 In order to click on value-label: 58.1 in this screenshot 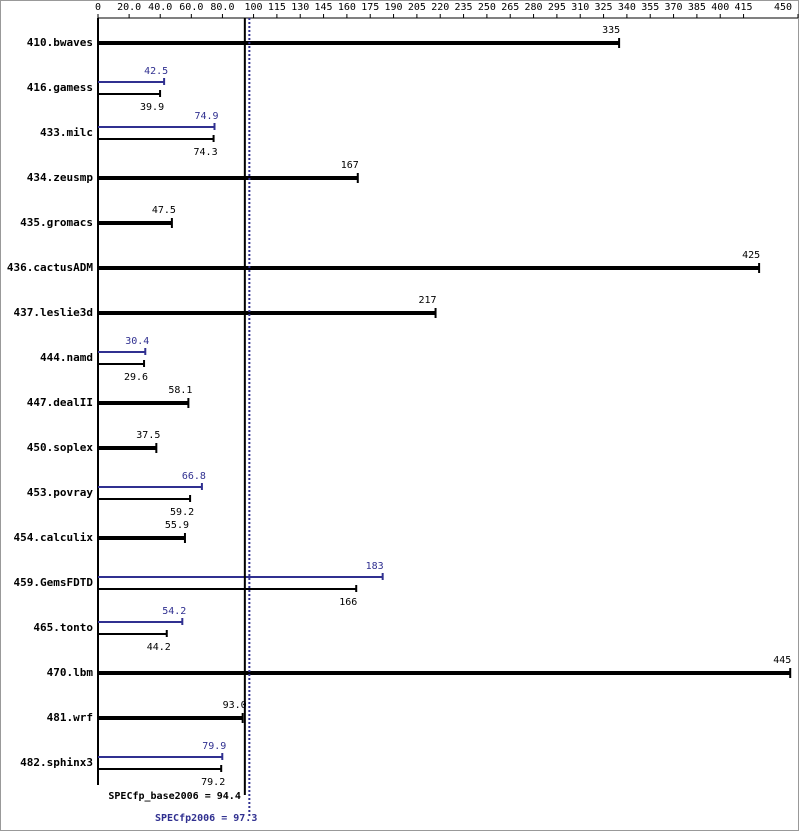, I will do `click(180, 390)`.